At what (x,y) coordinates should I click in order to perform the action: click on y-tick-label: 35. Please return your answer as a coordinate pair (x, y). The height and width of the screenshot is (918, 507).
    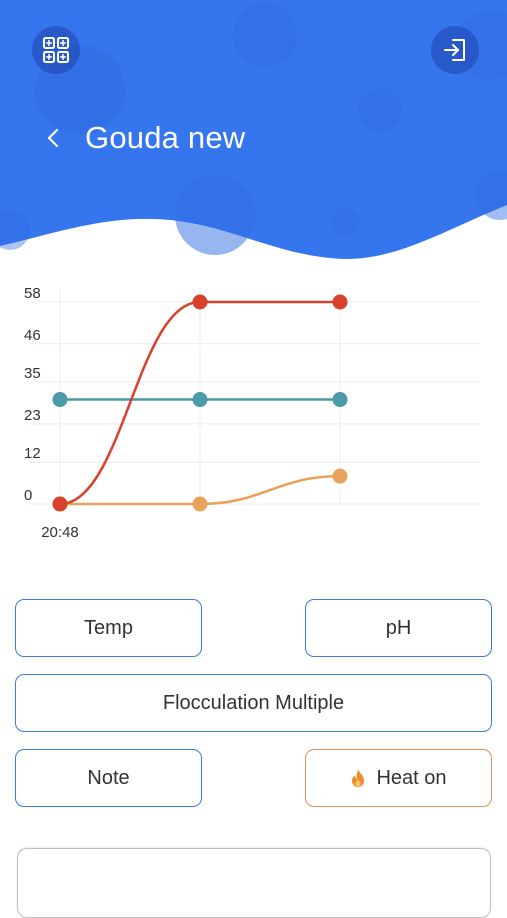
    Looking at the image, I should click on (32, 373).